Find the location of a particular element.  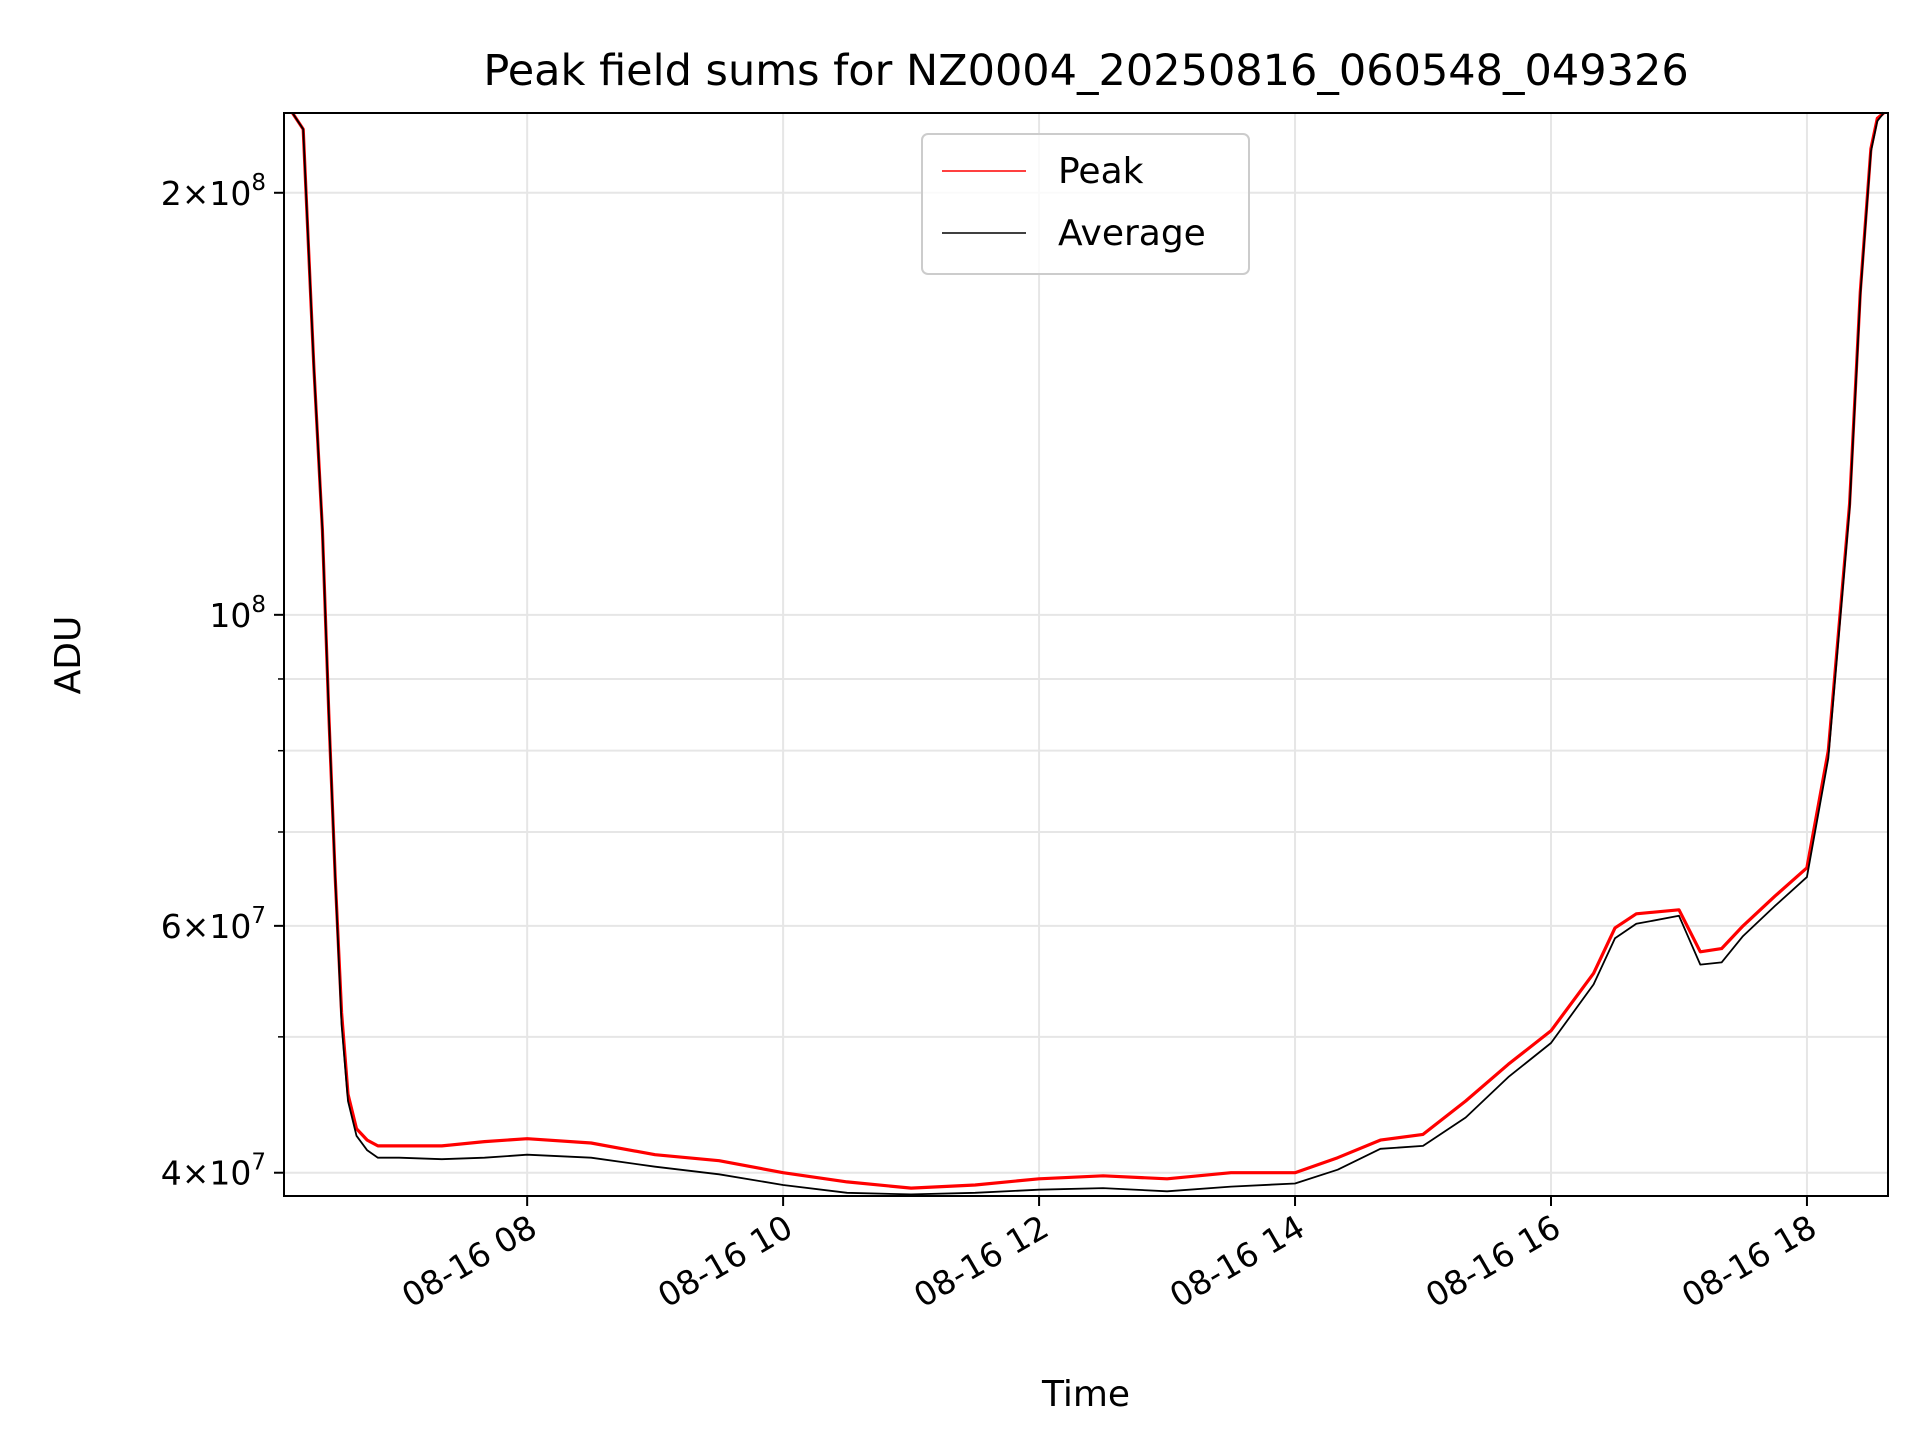

y-tick-label: 4×107 is located at coordinates (213, 1171).